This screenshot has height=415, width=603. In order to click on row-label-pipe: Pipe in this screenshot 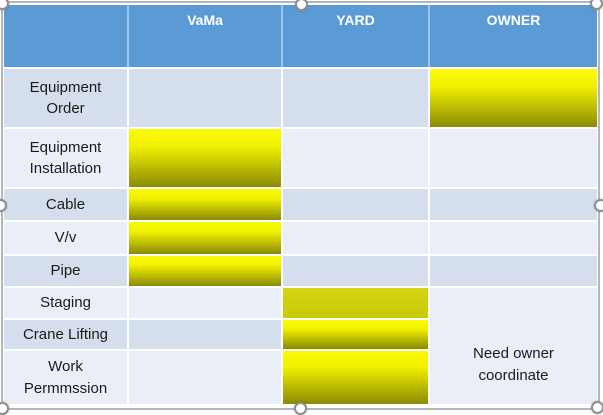, I will do `click(65, 271)`.